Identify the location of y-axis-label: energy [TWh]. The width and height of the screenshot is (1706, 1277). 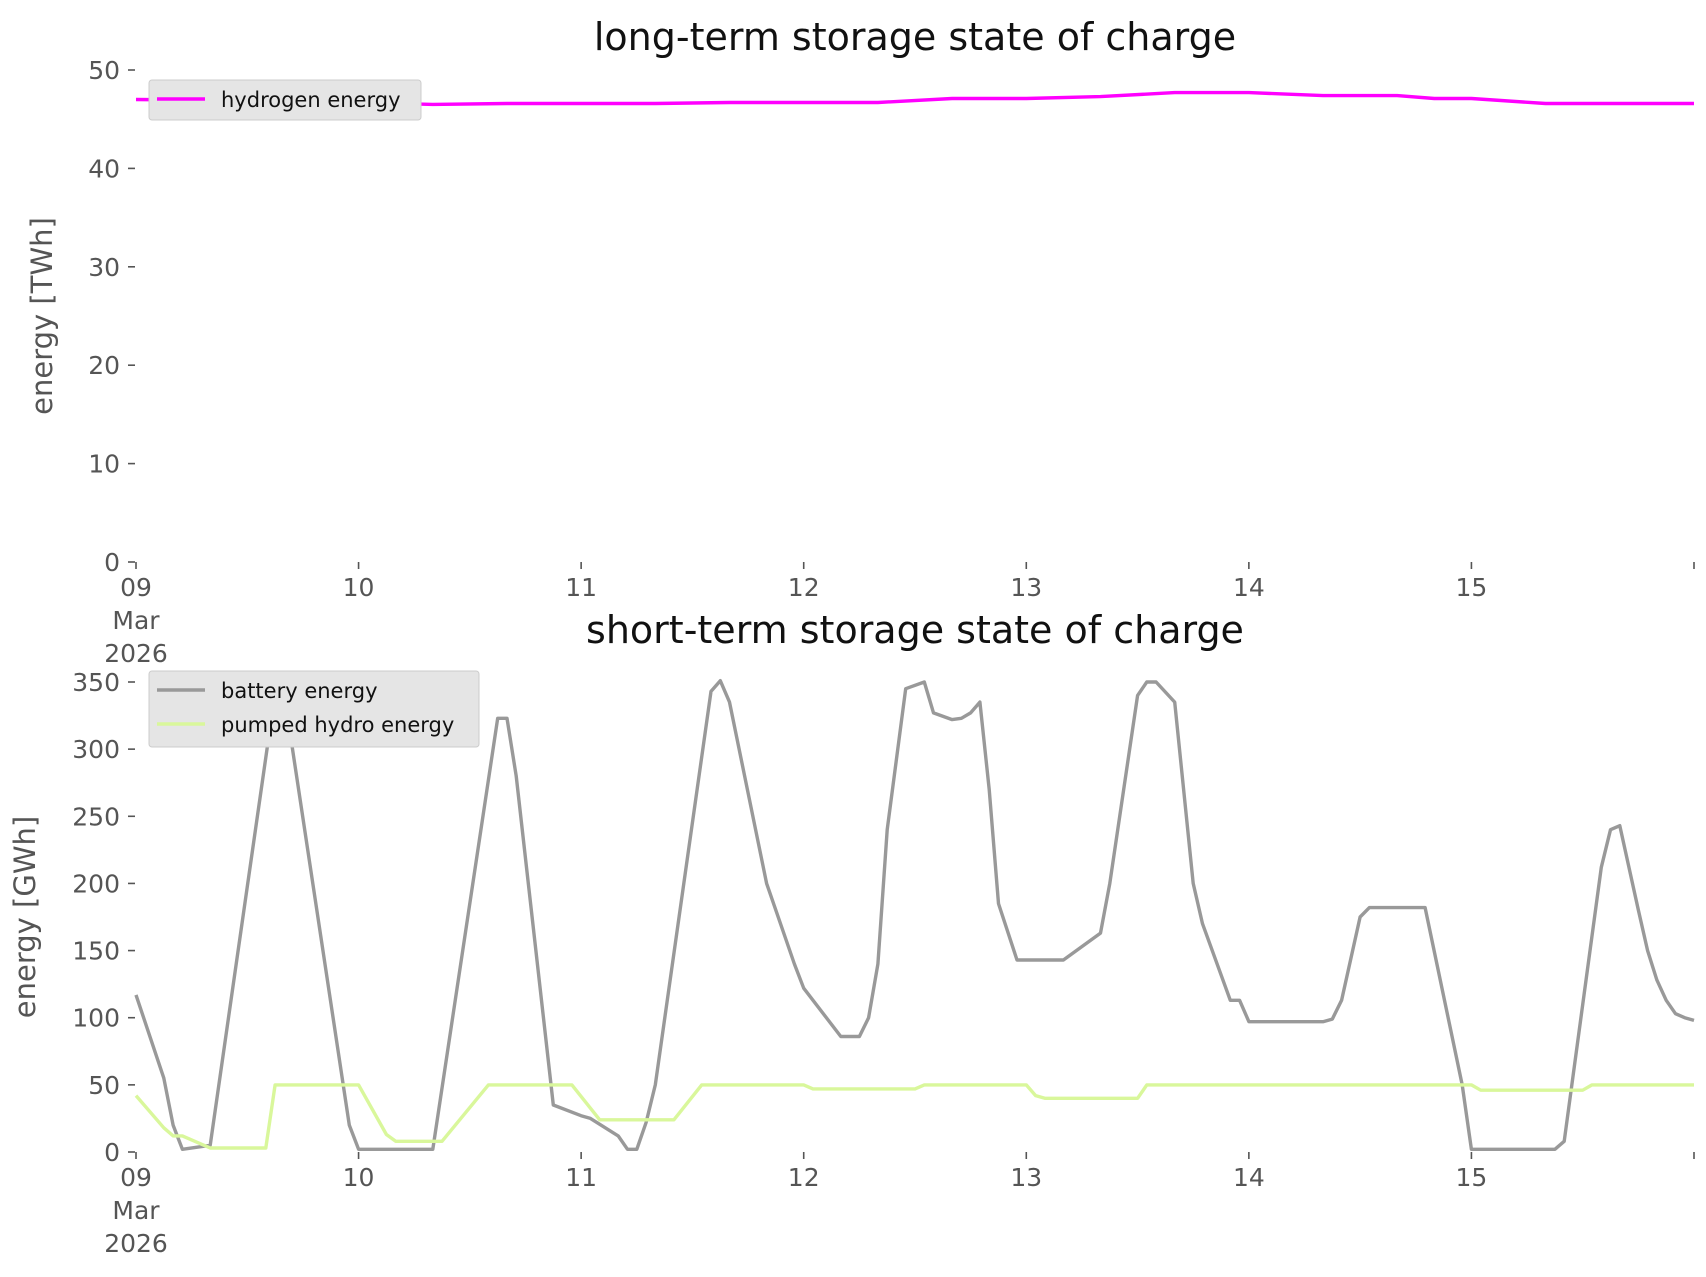
(42, 316).